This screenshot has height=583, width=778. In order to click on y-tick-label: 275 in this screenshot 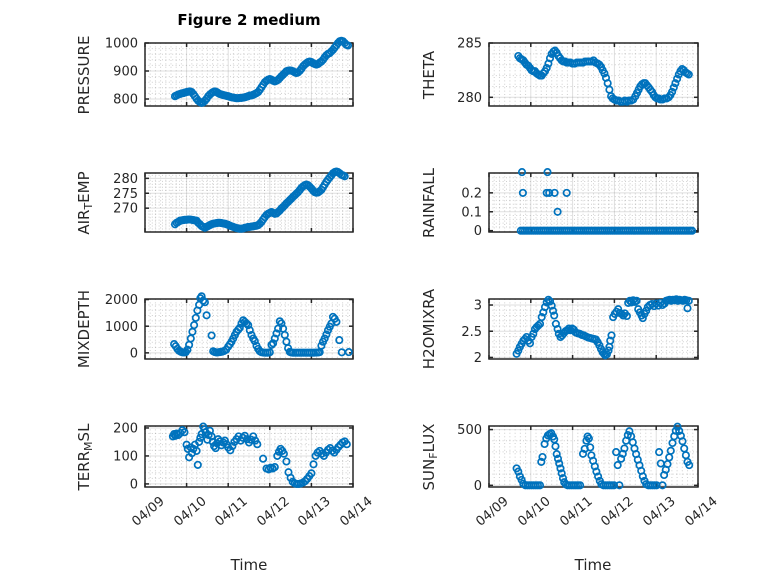, I will do `click(125, 194)`.